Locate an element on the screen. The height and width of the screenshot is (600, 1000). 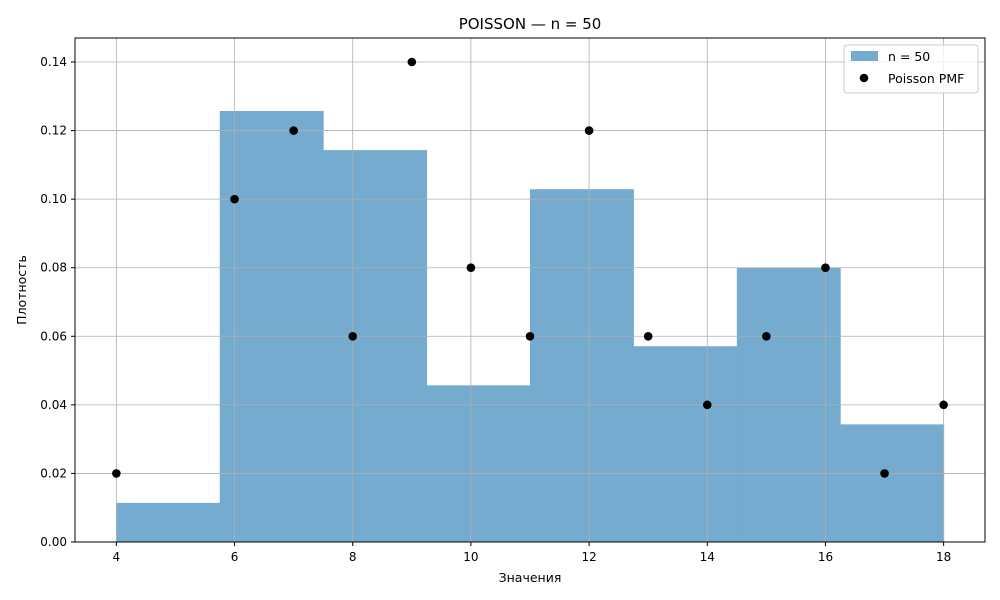
y-tick-label: 0.02 is located at coordinates (53, 473).